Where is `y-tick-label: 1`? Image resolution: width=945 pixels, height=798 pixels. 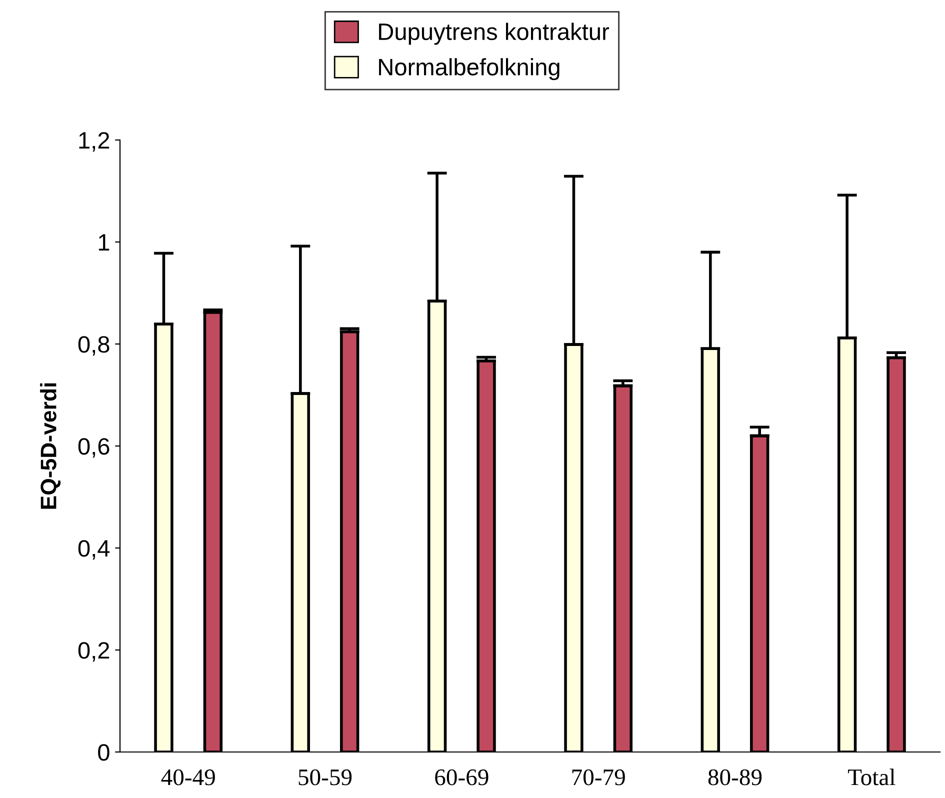
y-tick-label: 1 is located at coordinates (104, 242).